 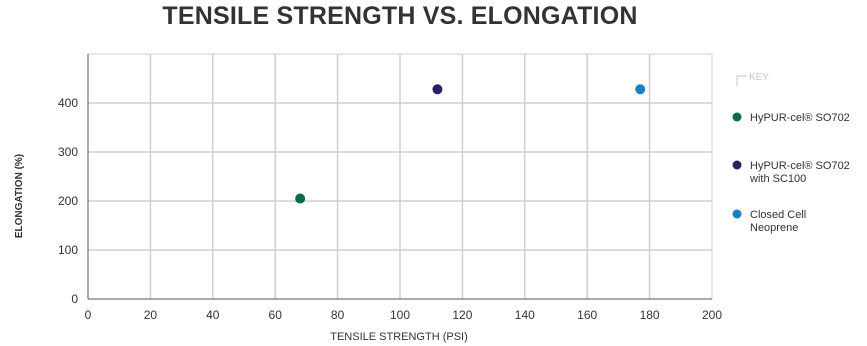 What do you see at coordinates (778, 215) in the screenshot?
I see `legend-label: Closed Cell` at bounding box center [778, 215].